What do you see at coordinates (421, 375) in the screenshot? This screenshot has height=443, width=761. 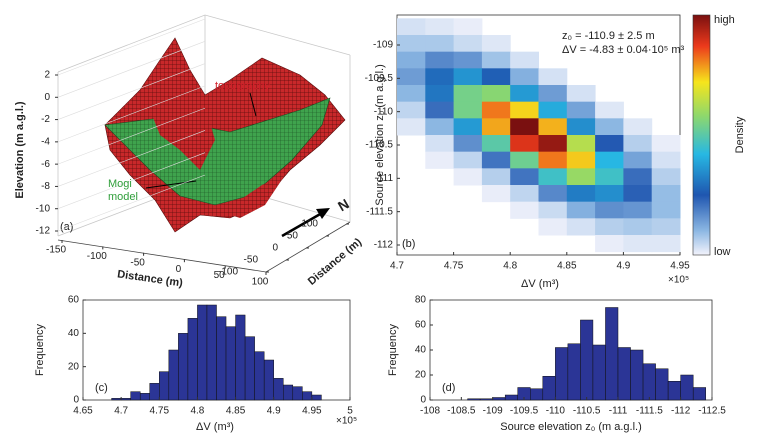 I see `y-tick-label: 20` at bounding box center [421, 375].